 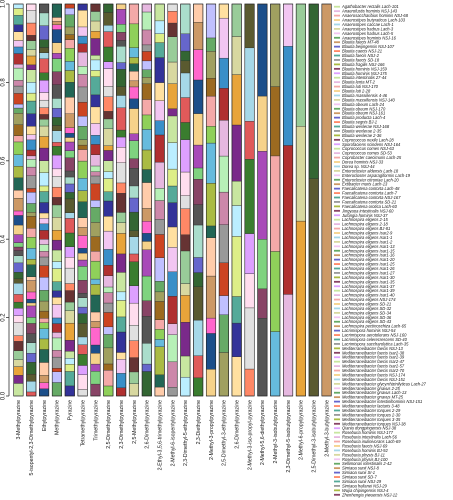 I want to click on x-category-label: 2,3-Dimethylpyrazine, so click(x=122, y=424).